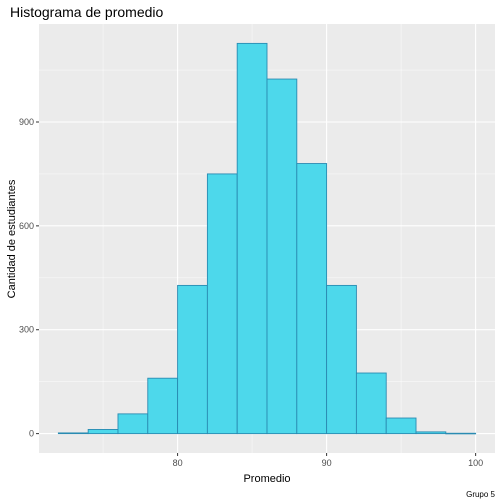 This screenshot has height=504, width=504. I want to click on y-tick-label: 900, so click(26, 122).